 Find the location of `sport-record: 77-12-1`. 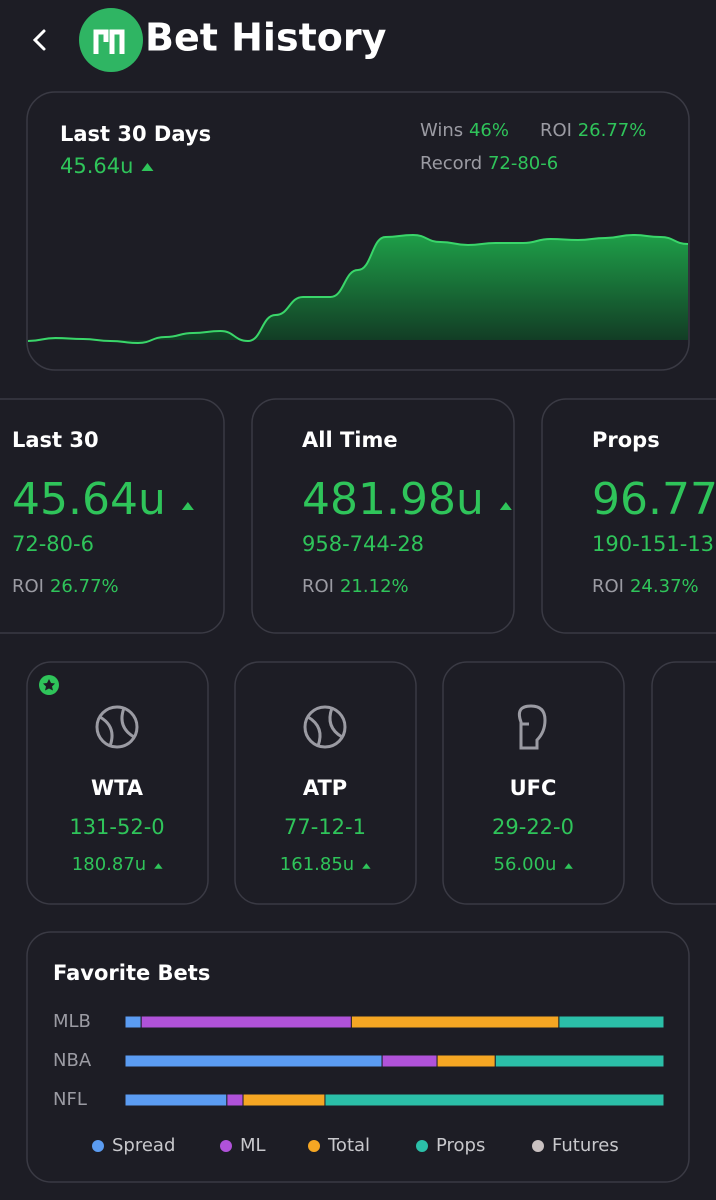

sport-record: 77-12-1 is located at coordinates (325, 827).